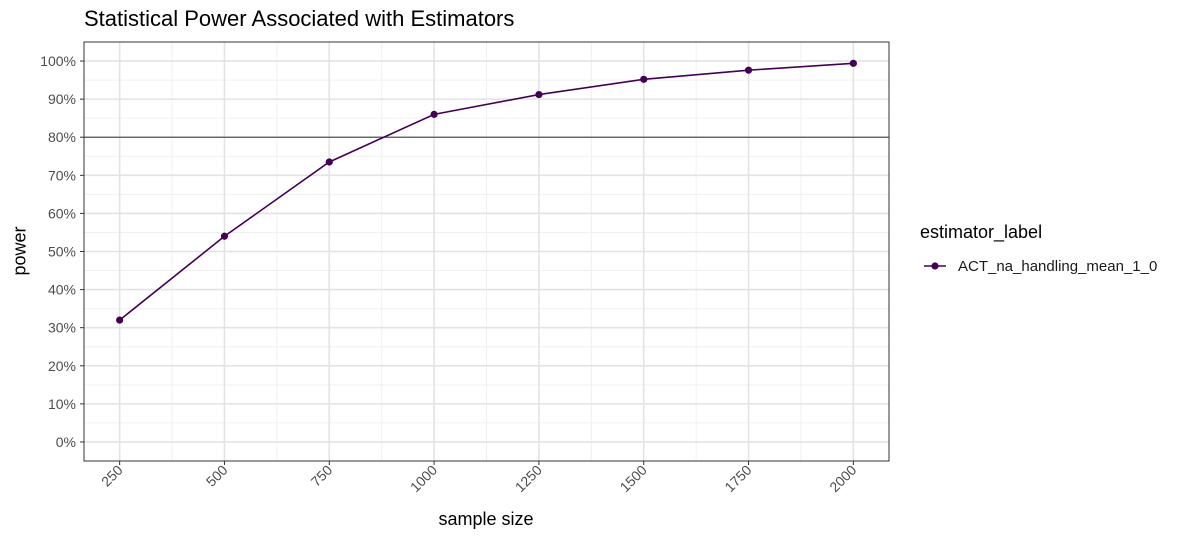 This screenshot has height=540, width=1200. Describe the element at coordinates (1058, 266) in the screenshot. I see `legend-entry-label: ACT_na_handling_mean_1_0` at that location.